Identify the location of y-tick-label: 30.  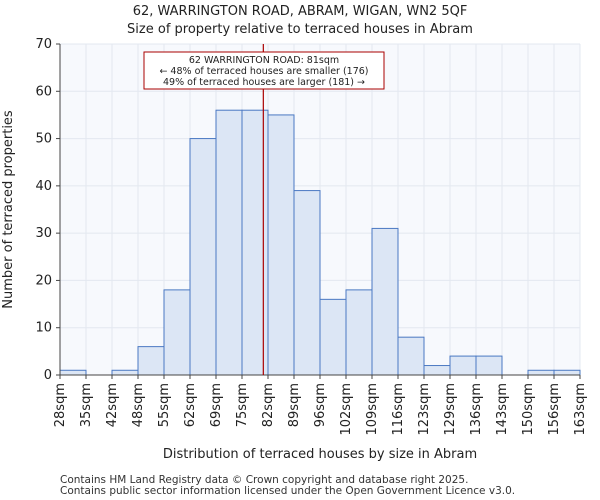
(43, 233).